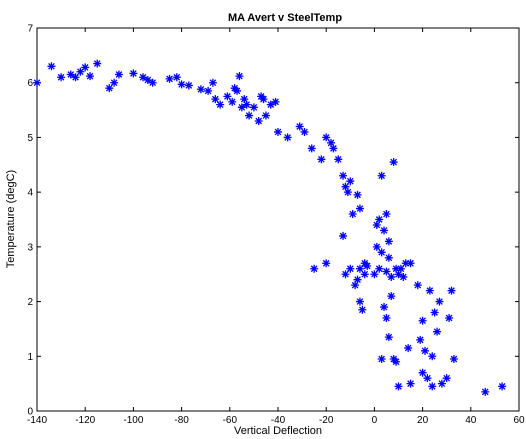 The width and height of the screenshot is (526, 439). I want to click on x-tick-label: 40, so click(471, 420).